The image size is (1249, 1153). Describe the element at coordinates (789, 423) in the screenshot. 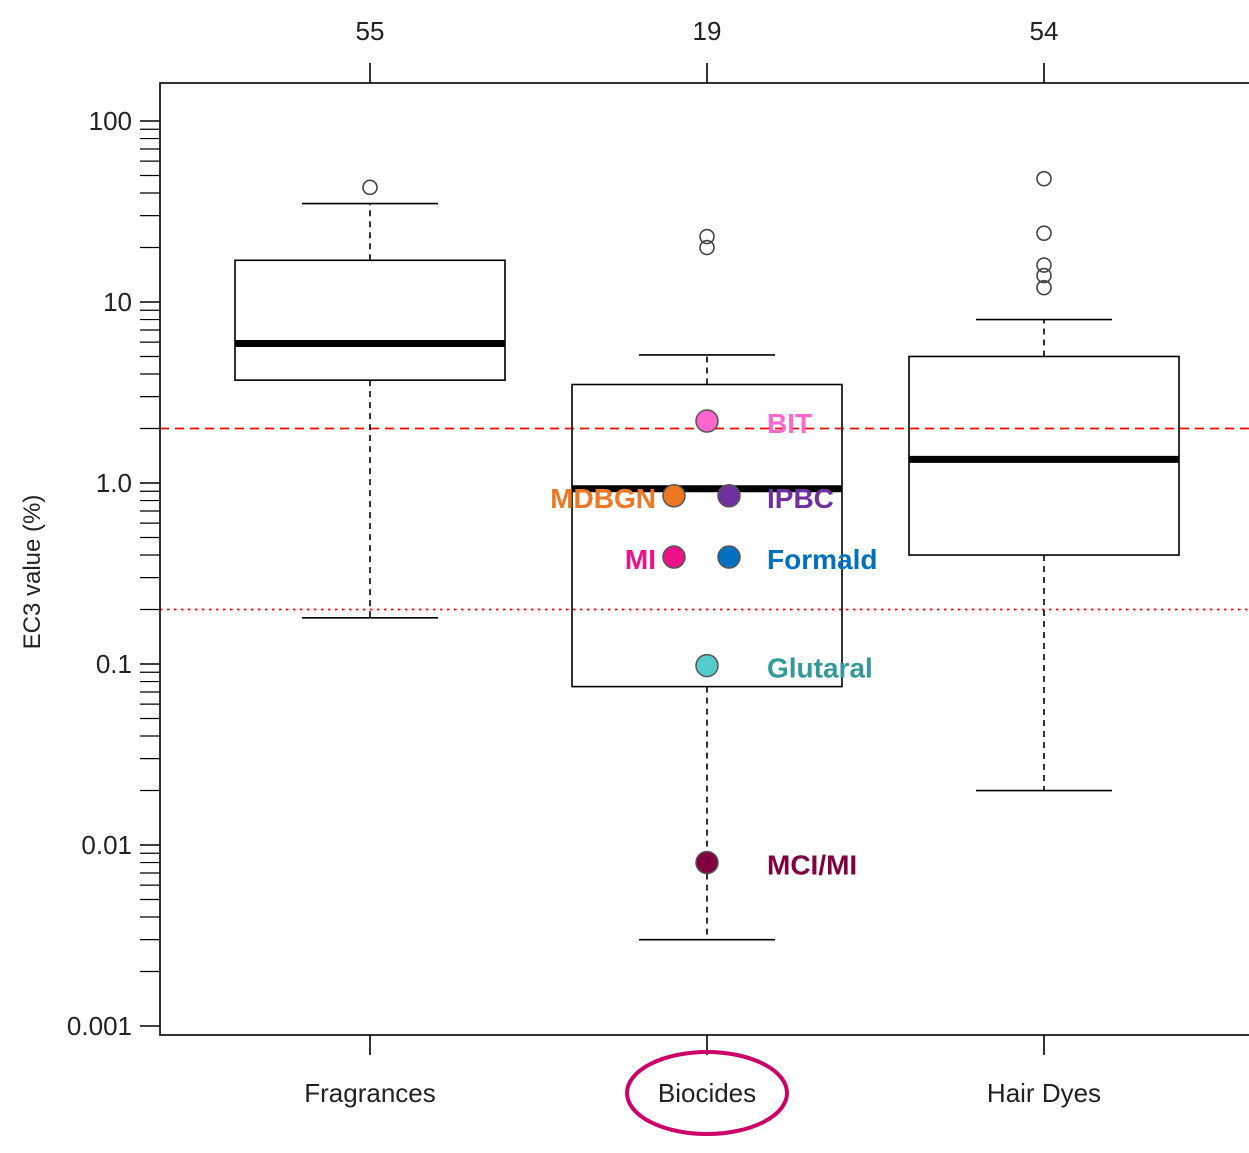

I see `point-label-bit: BIT` at that location.